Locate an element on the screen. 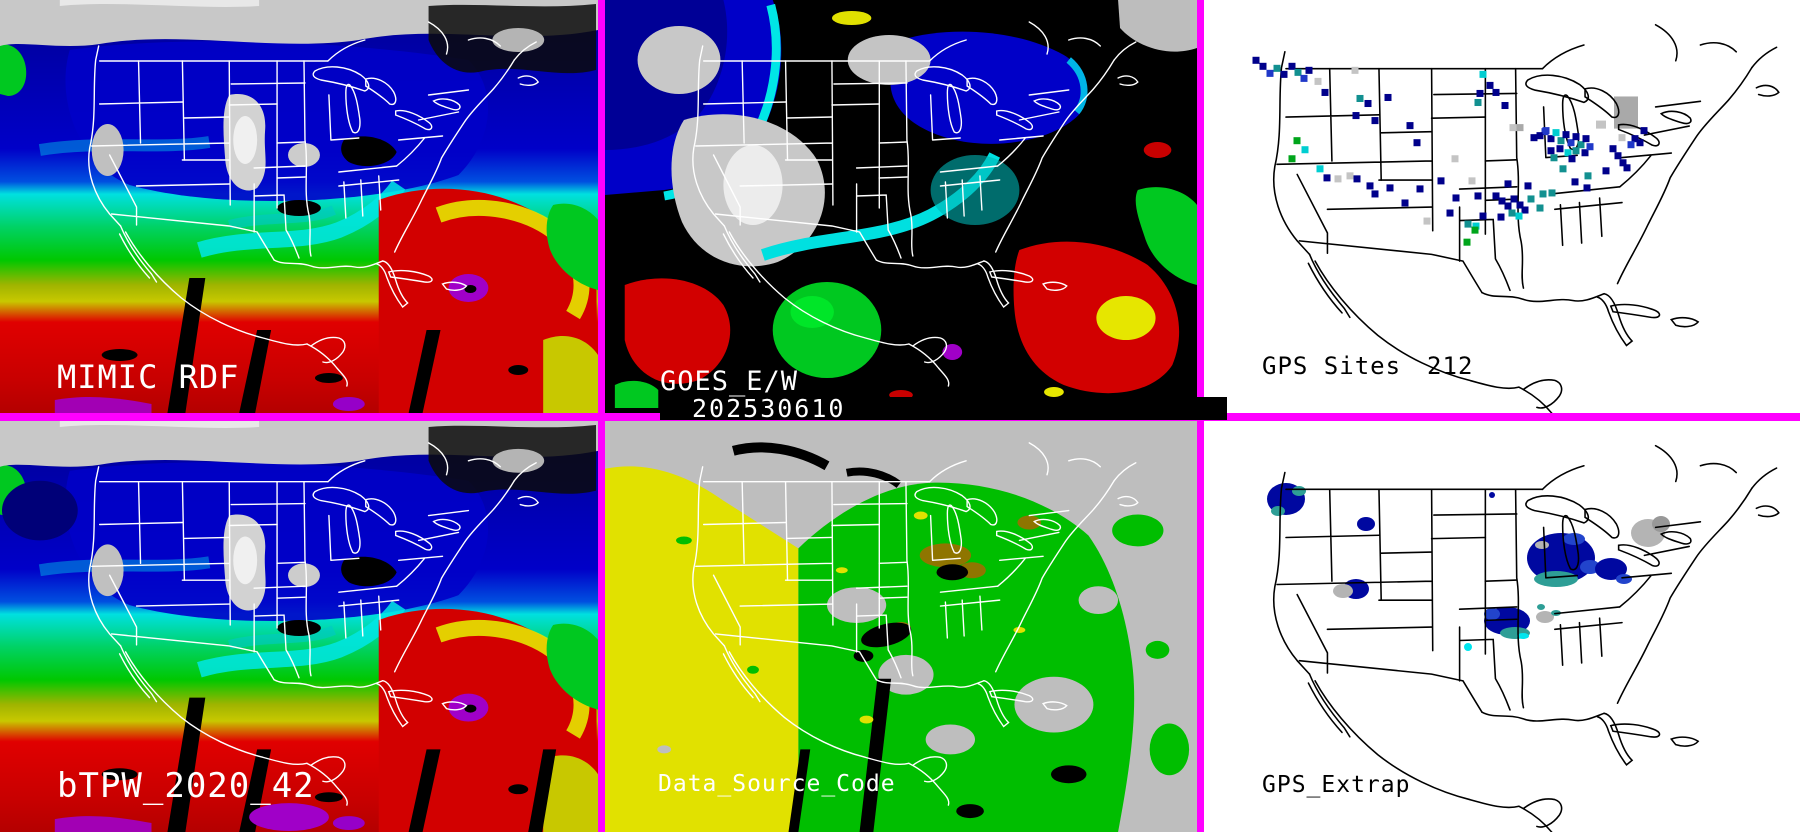 The width and height of the screenshot is (1800, 832). btpw-data-gap is located at coordinates (542, 790).